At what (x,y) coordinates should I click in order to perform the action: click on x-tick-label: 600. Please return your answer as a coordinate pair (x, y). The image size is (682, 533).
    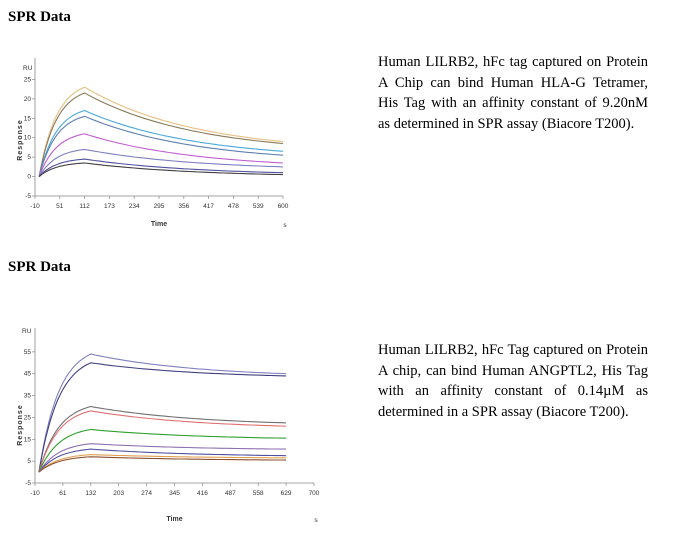
    Looking at the image, I should click on (283, 206).